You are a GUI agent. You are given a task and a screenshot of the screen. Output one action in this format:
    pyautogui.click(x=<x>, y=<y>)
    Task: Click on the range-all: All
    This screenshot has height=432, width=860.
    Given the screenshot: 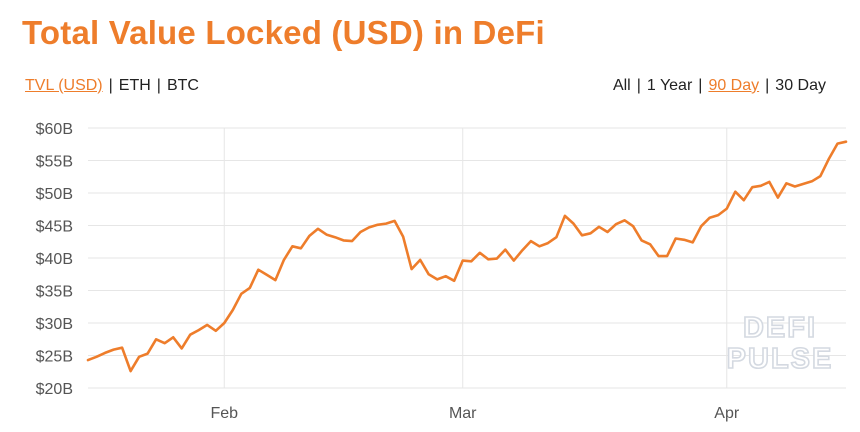 What is the action you would take?
    pyautogui.click(x=621, y=85)
    